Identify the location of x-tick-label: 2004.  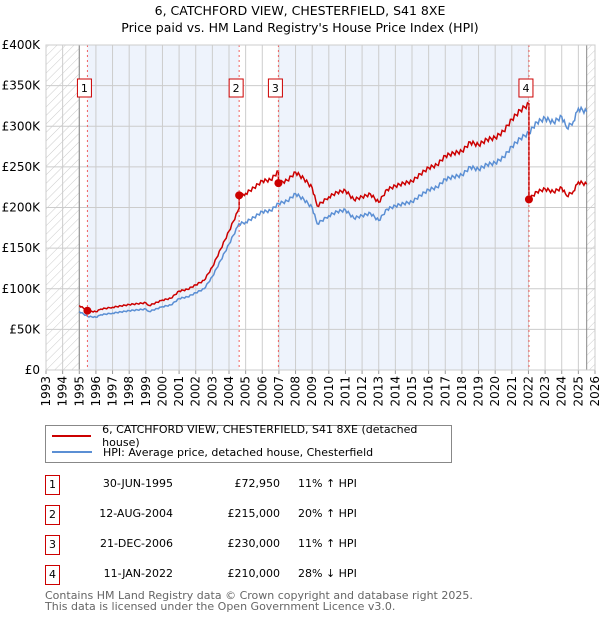
(229, 391).